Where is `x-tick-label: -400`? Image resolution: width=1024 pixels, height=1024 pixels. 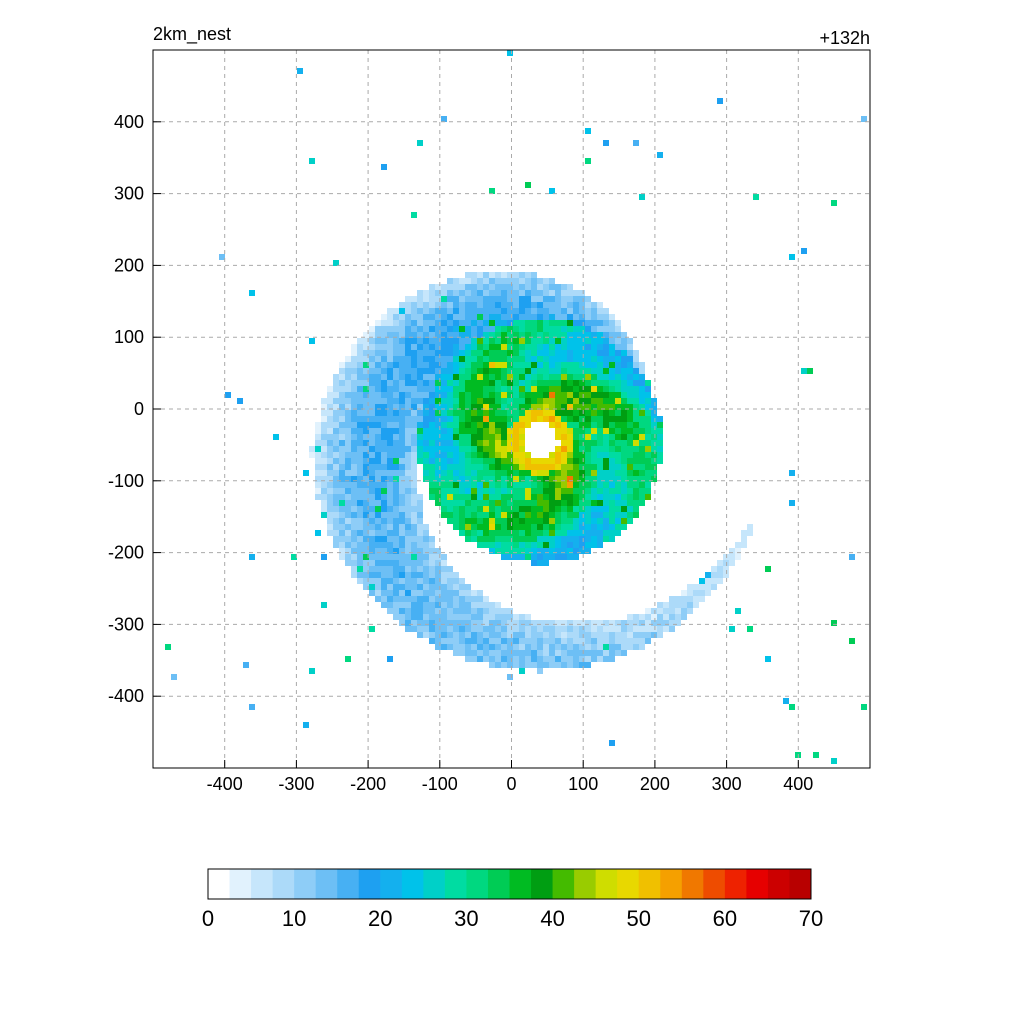 x-tick-label: -400 is located at coordinates (225, 784).